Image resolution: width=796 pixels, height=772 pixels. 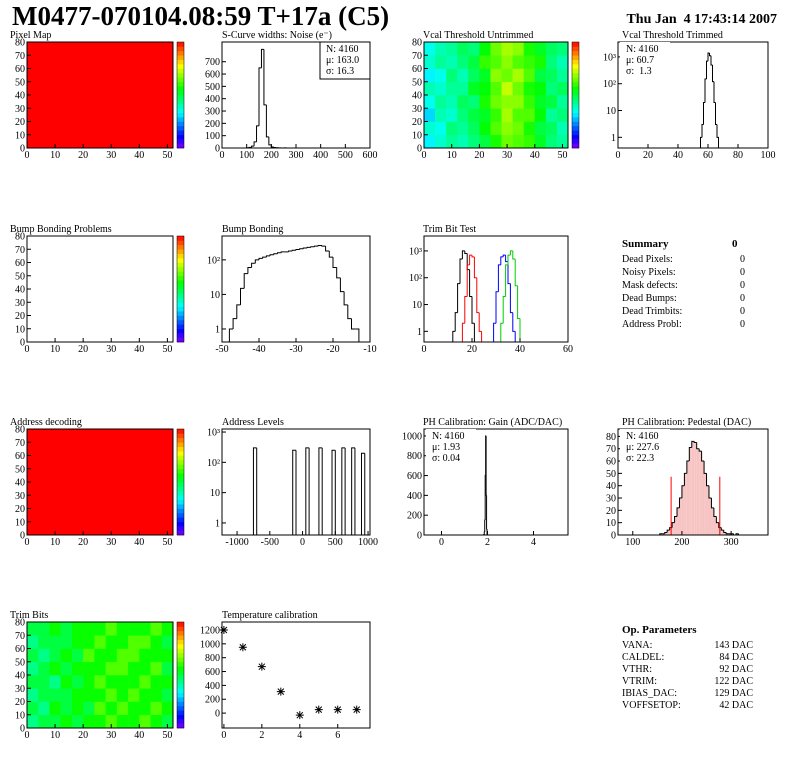 I want to click on panel-title: Bump Bonding Problems, so click(x=61, y=229).